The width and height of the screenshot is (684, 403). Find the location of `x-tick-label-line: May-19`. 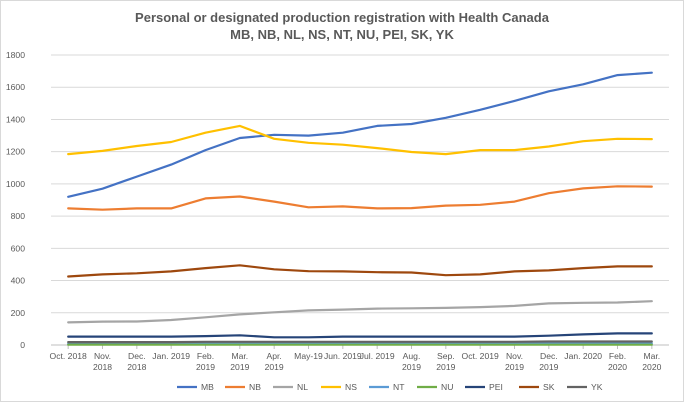

x-tick-label-line: May-19 is located at coordinates (308, 356).